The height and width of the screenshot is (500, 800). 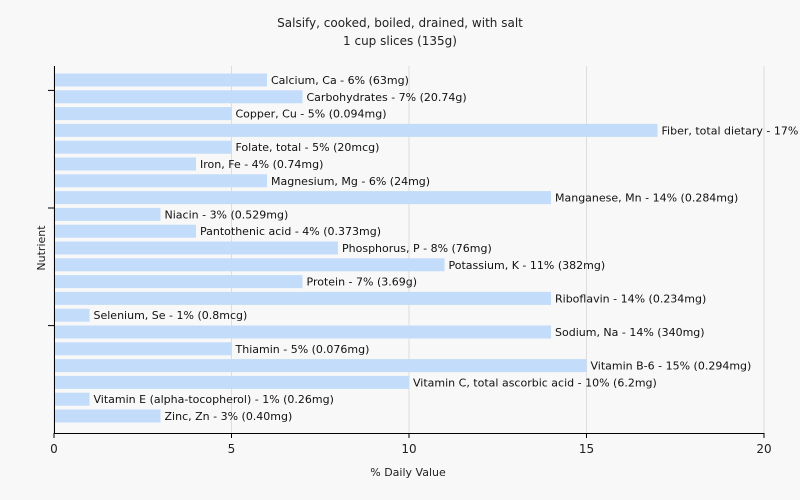 I want to click on bar-label-2: Copper, Cu - 5% (0.094mg), so click(x=311, y=114).